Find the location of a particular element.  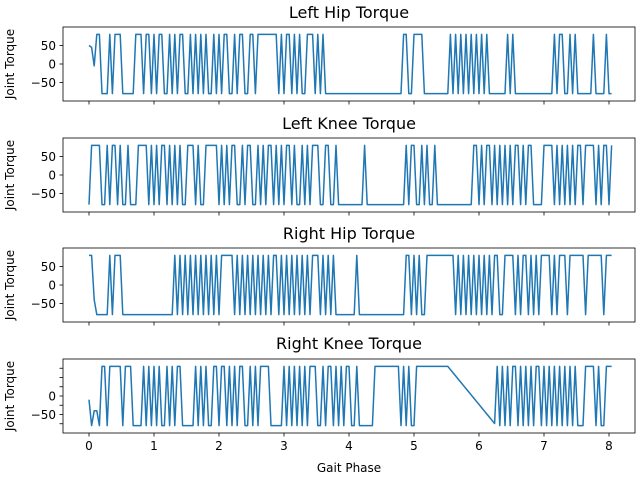

x-tick-label: 7 is located at coordinates (544, 446).